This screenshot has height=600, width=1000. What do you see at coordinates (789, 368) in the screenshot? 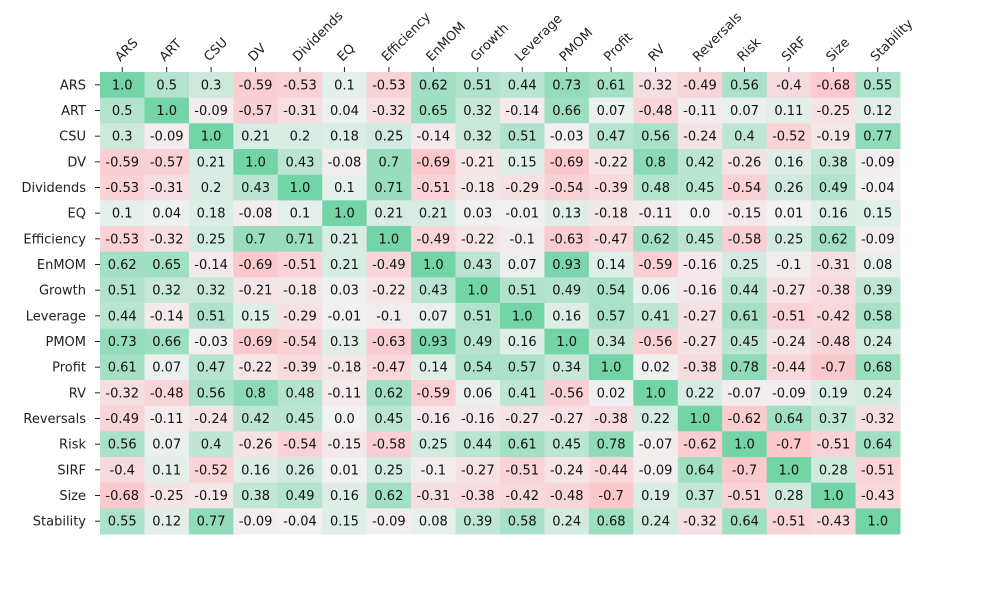
I see `cell-value-label: -0.44` at bounding box center [789, 368].